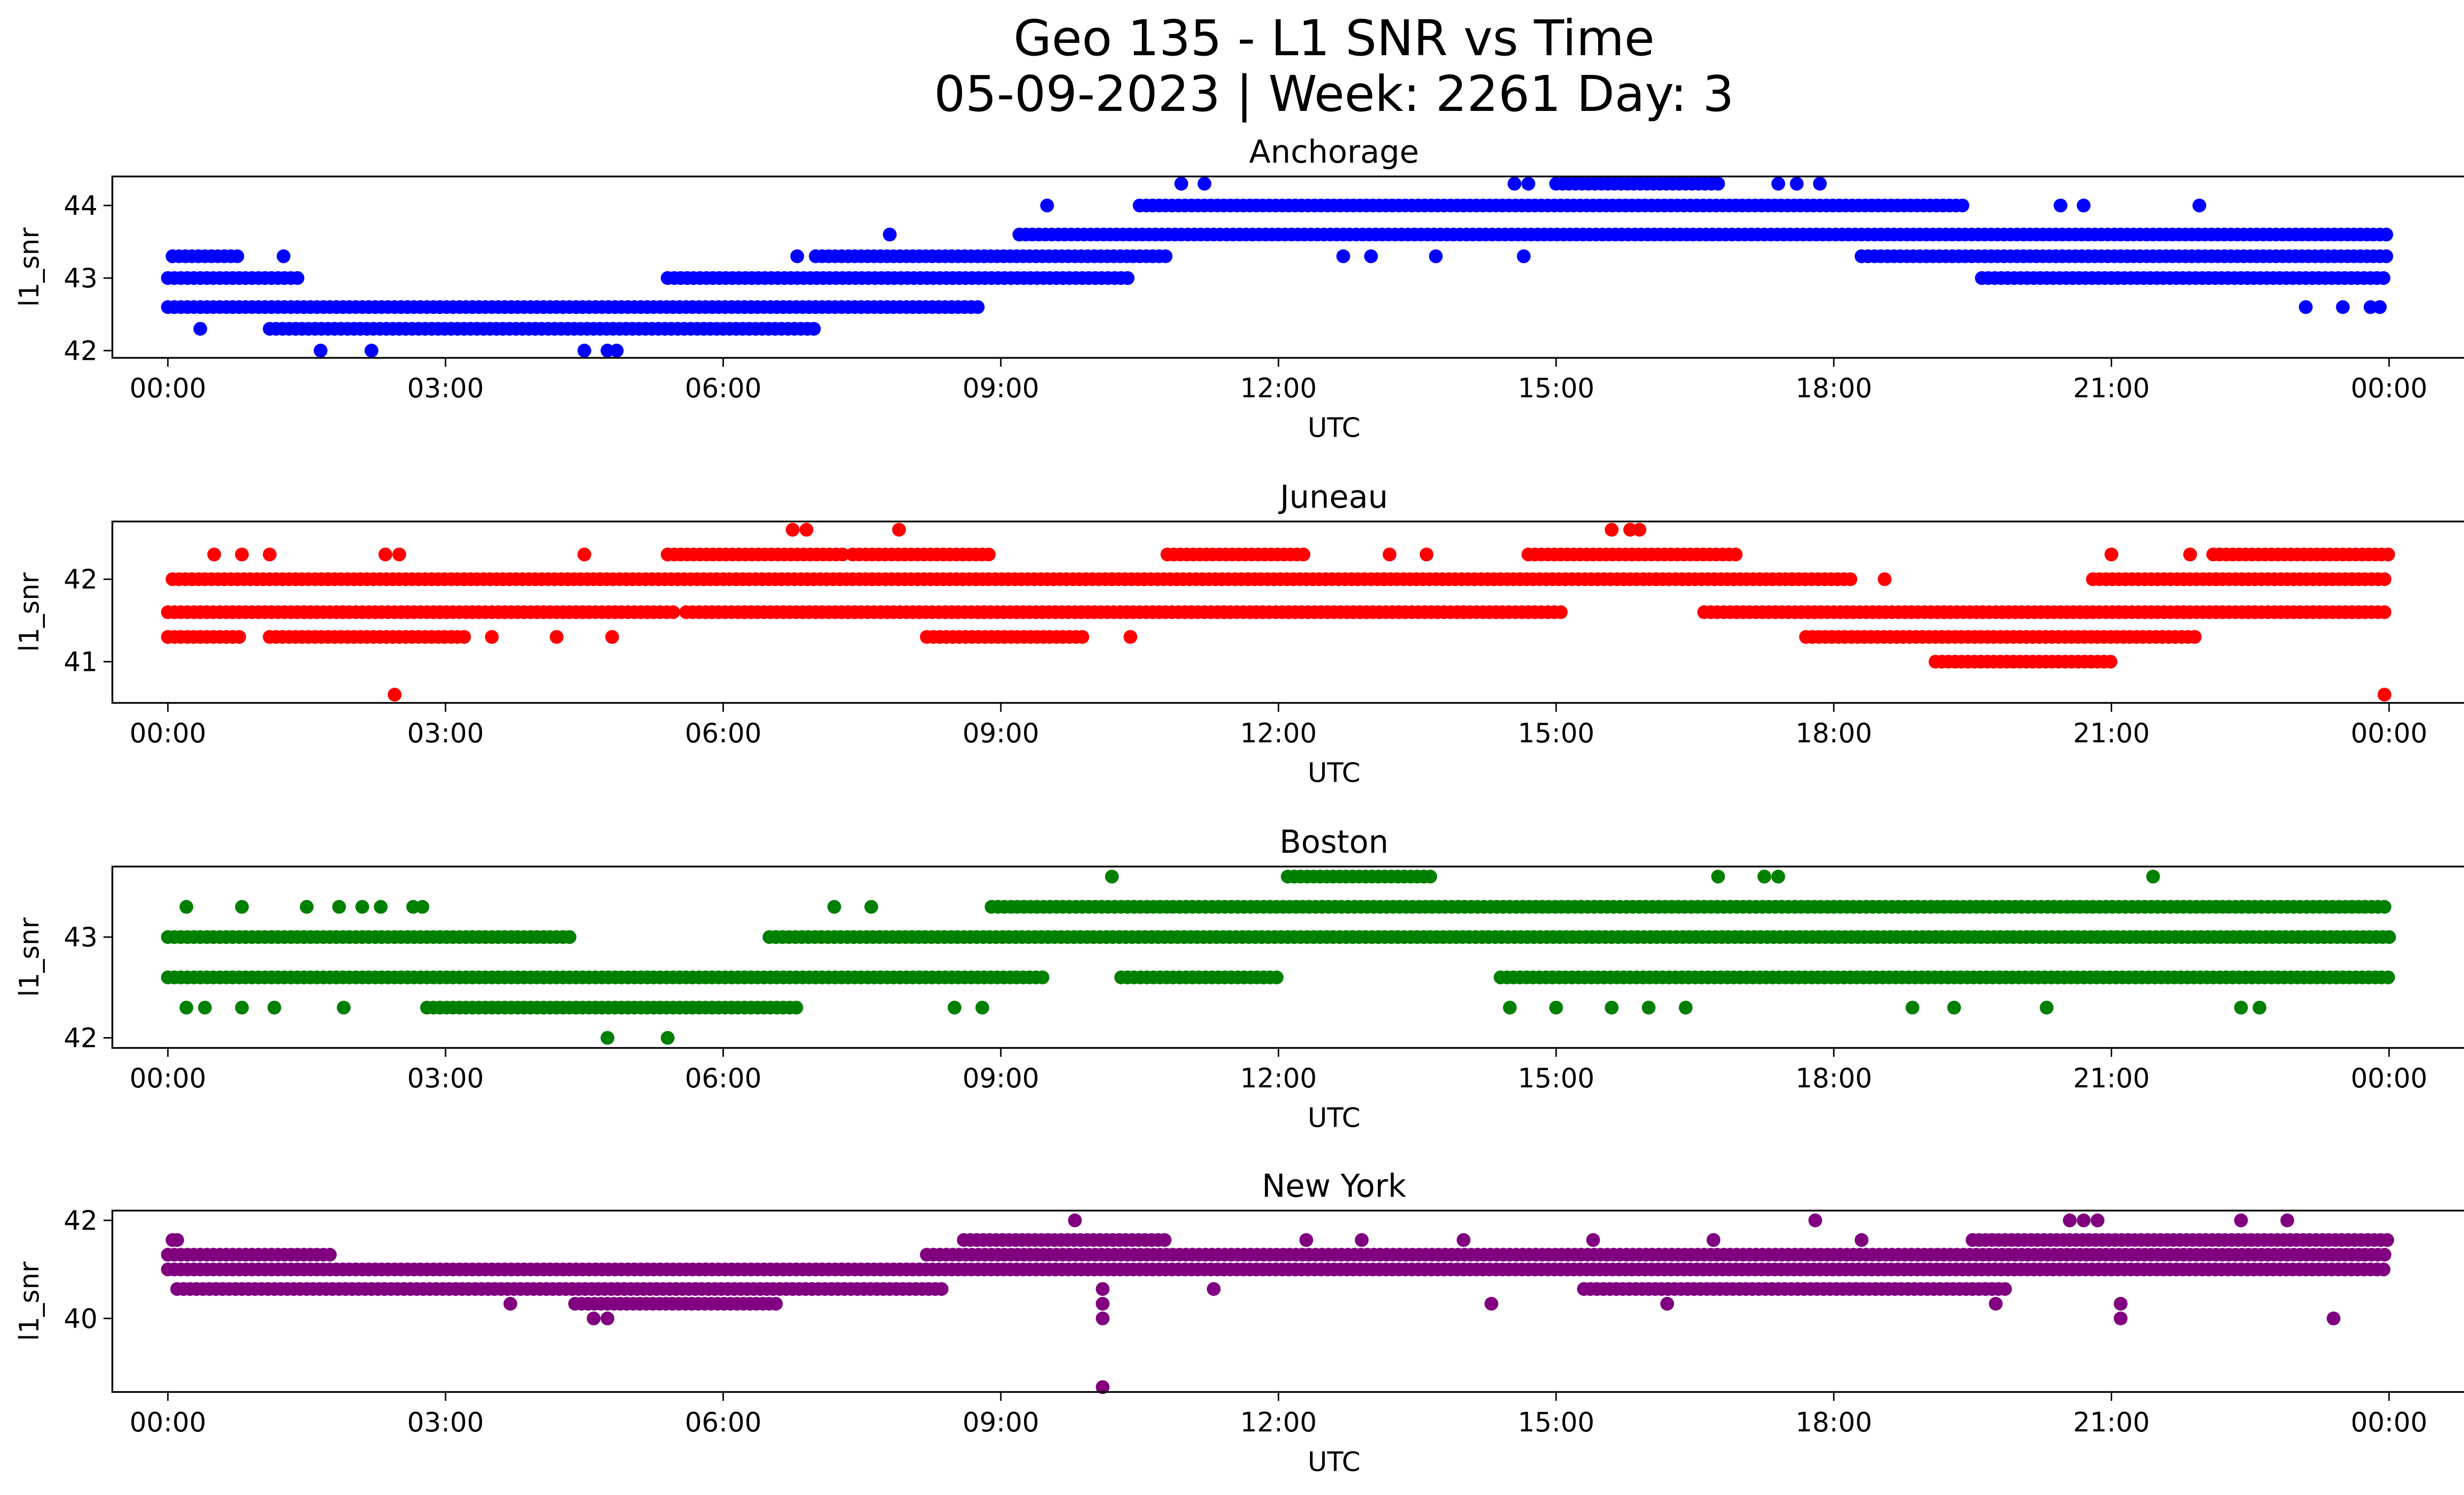 This screenshot has width=2464, height=1495. I want to click on panel-title: Boston, so click(1333, 842).